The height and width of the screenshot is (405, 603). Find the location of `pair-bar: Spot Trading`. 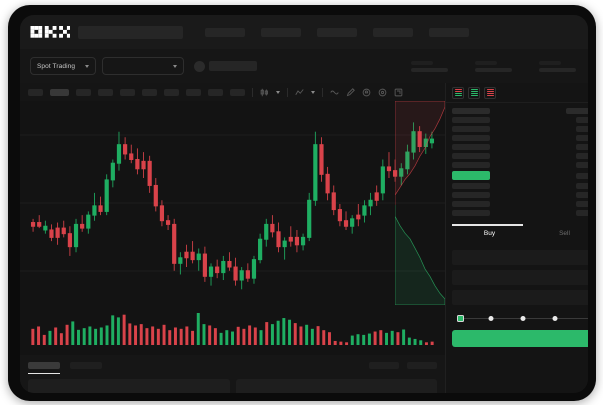

pair-bar: Spot Trading is located at coordinates (304, 66).